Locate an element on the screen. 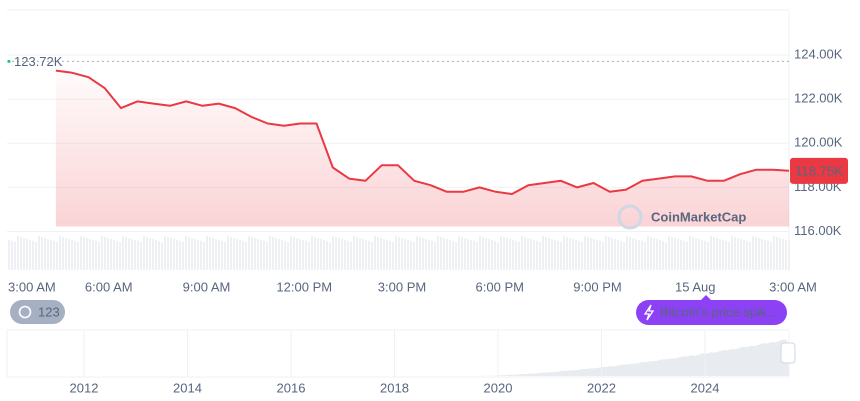 This screenshot has width=860, height=401. navigator-label: 2020 is located at coordinates (498, 387).